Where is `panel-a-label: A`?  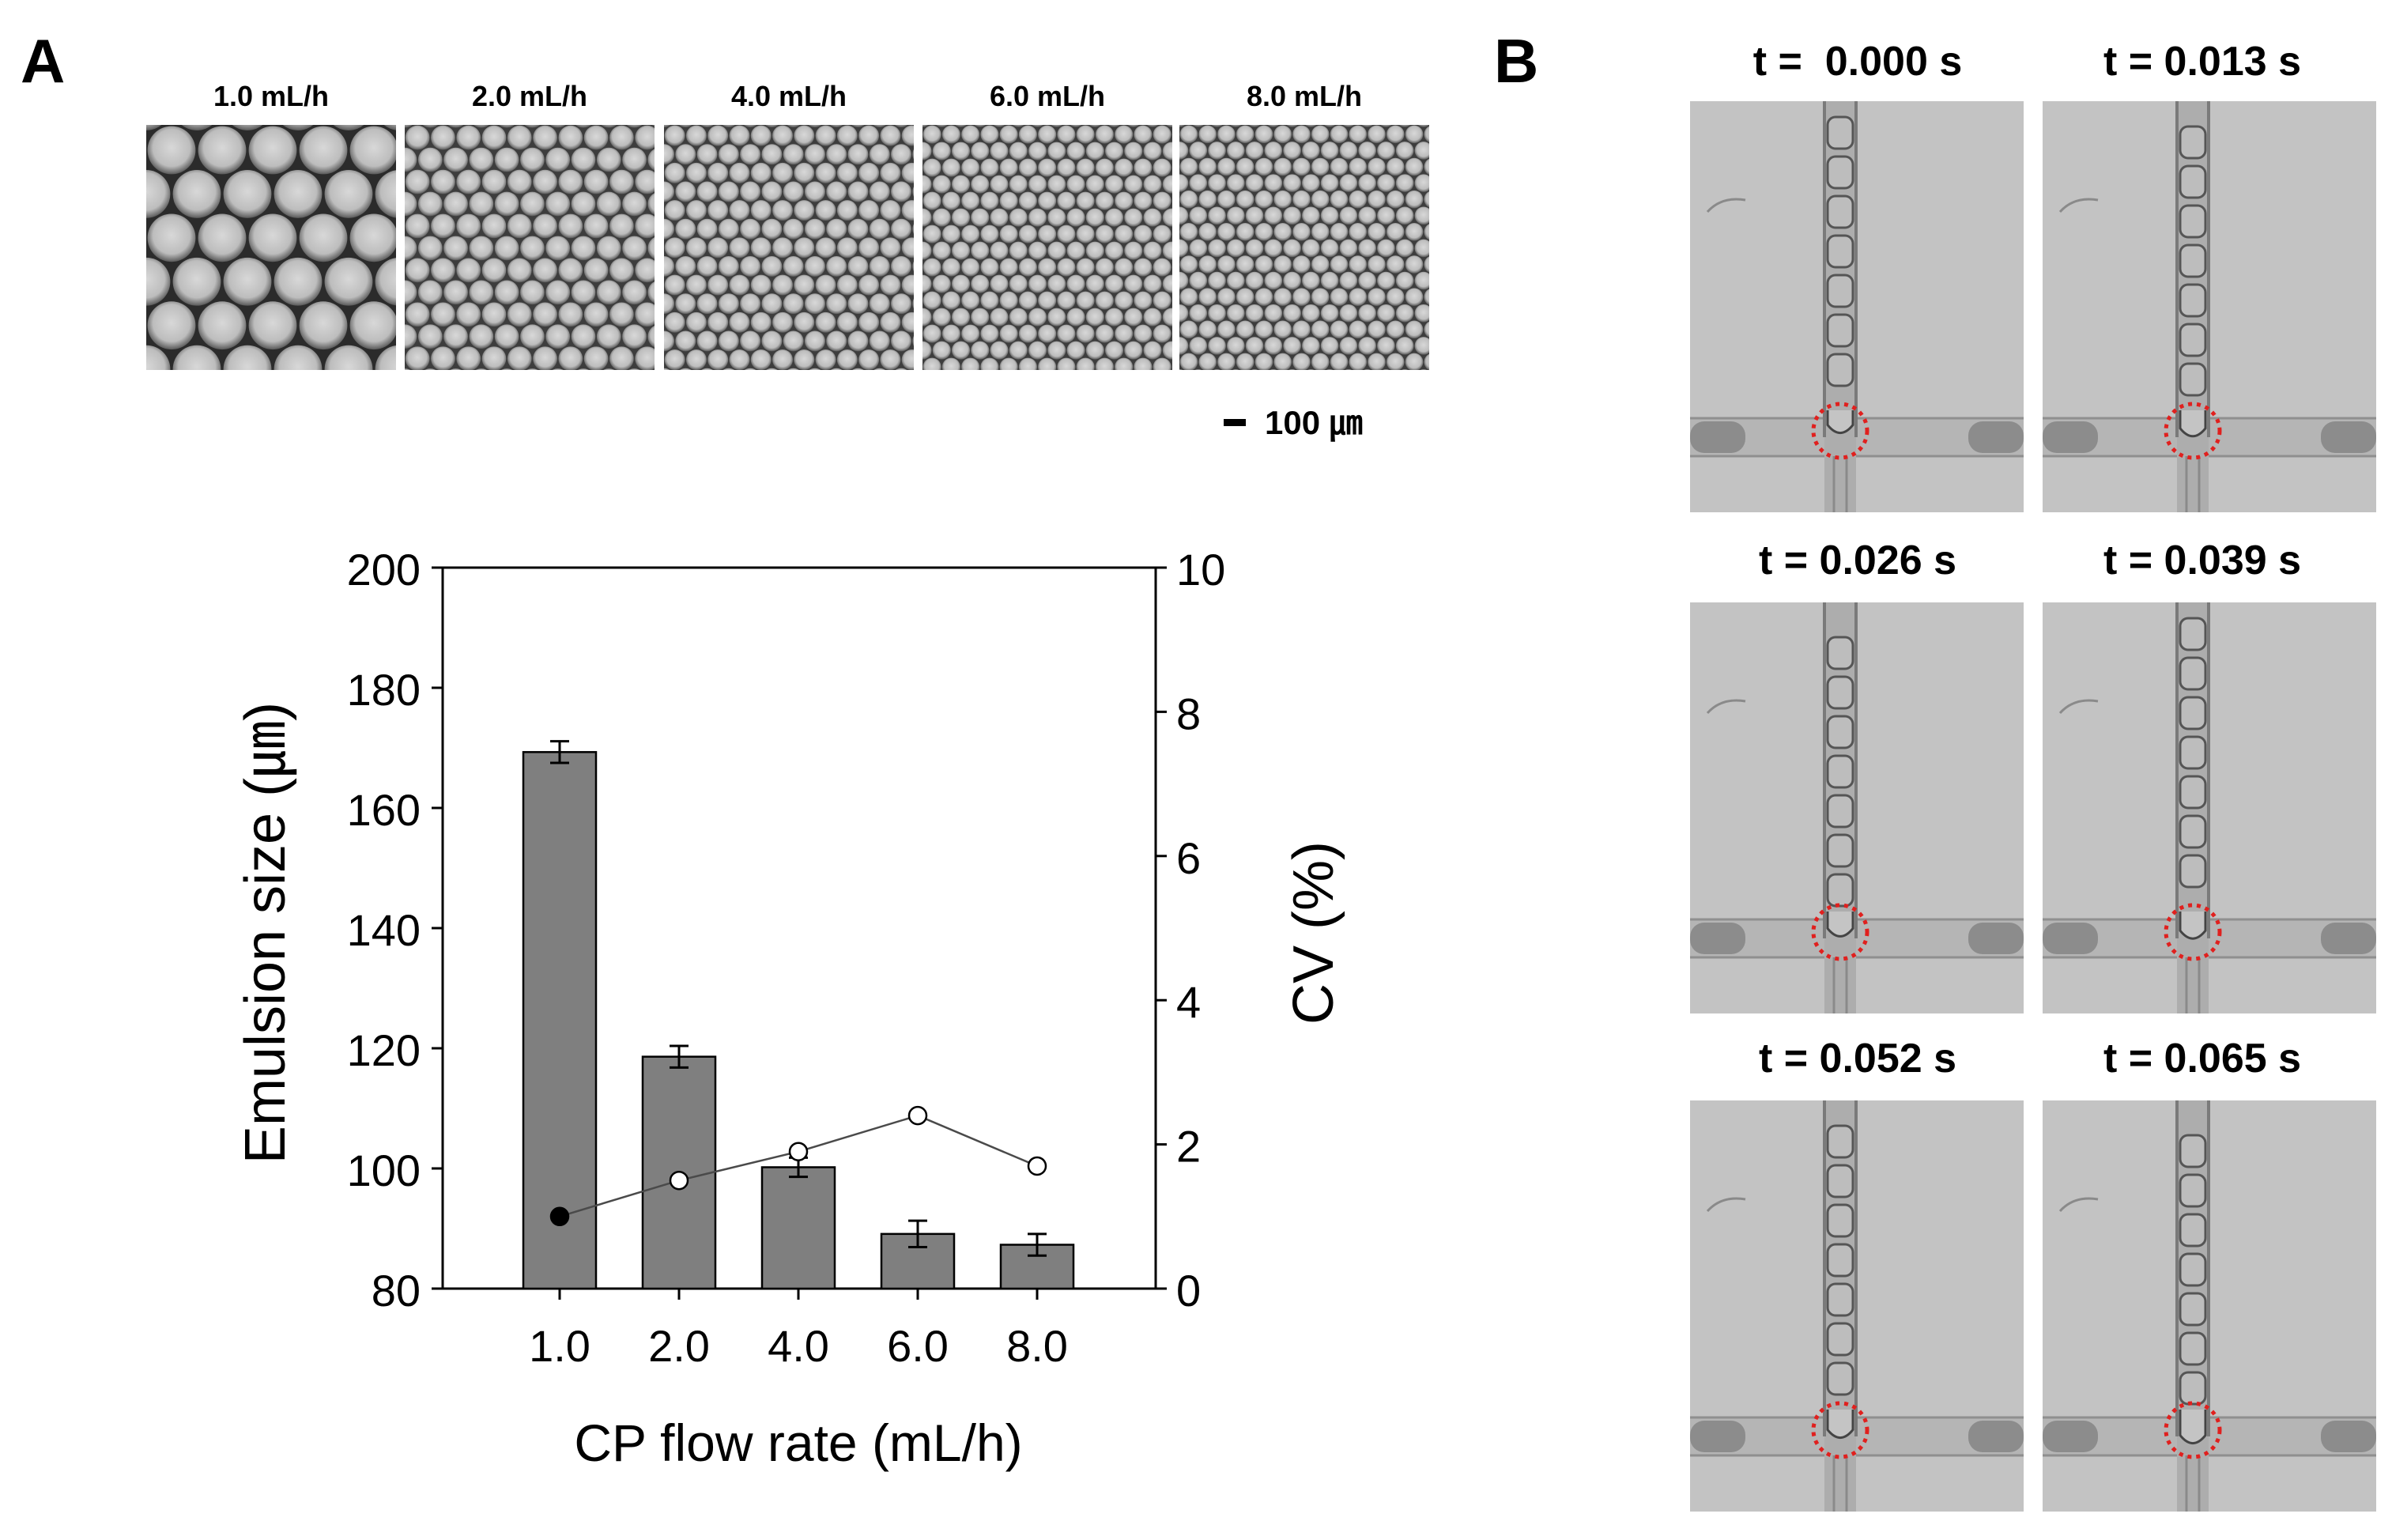 panel-a-label: A is located at coordinates (43, 61).